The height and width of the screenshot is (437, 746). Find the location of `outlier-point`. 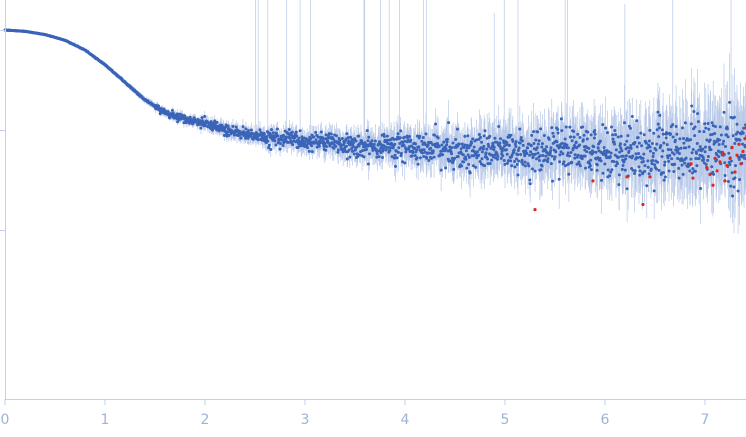

outlier-point is located at coordinates (710, 174).